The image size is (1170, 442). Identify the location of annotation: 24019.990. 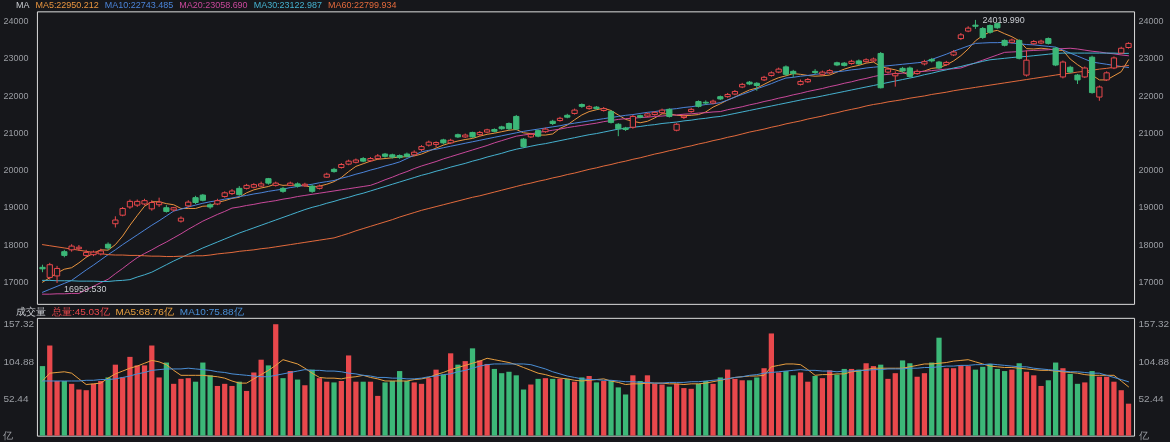
(1003, 19).